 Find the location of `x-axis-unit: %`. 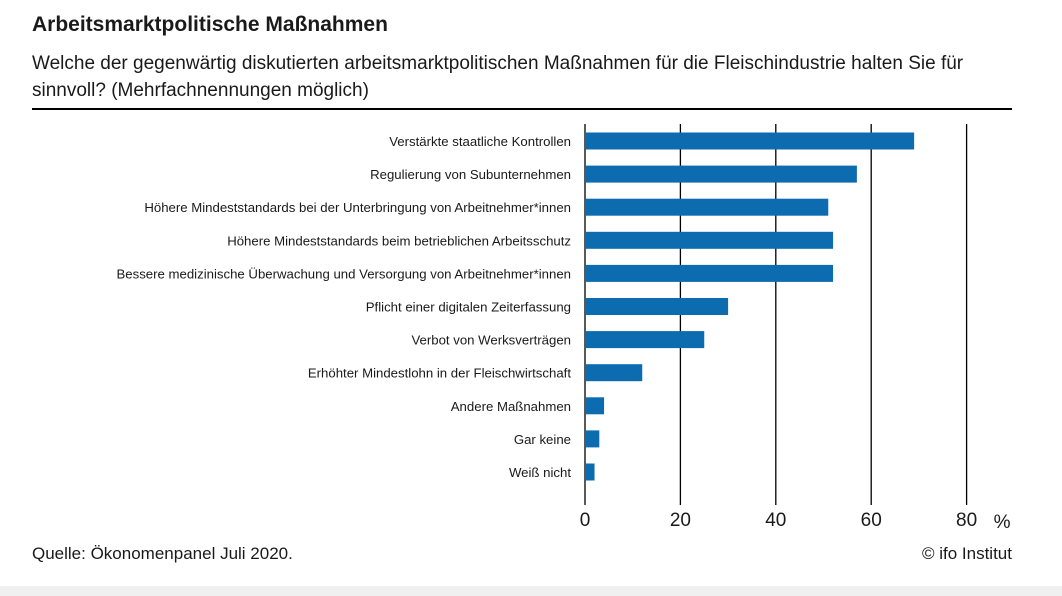

x-axis-unit: % is located at coordinates (1002, 522).